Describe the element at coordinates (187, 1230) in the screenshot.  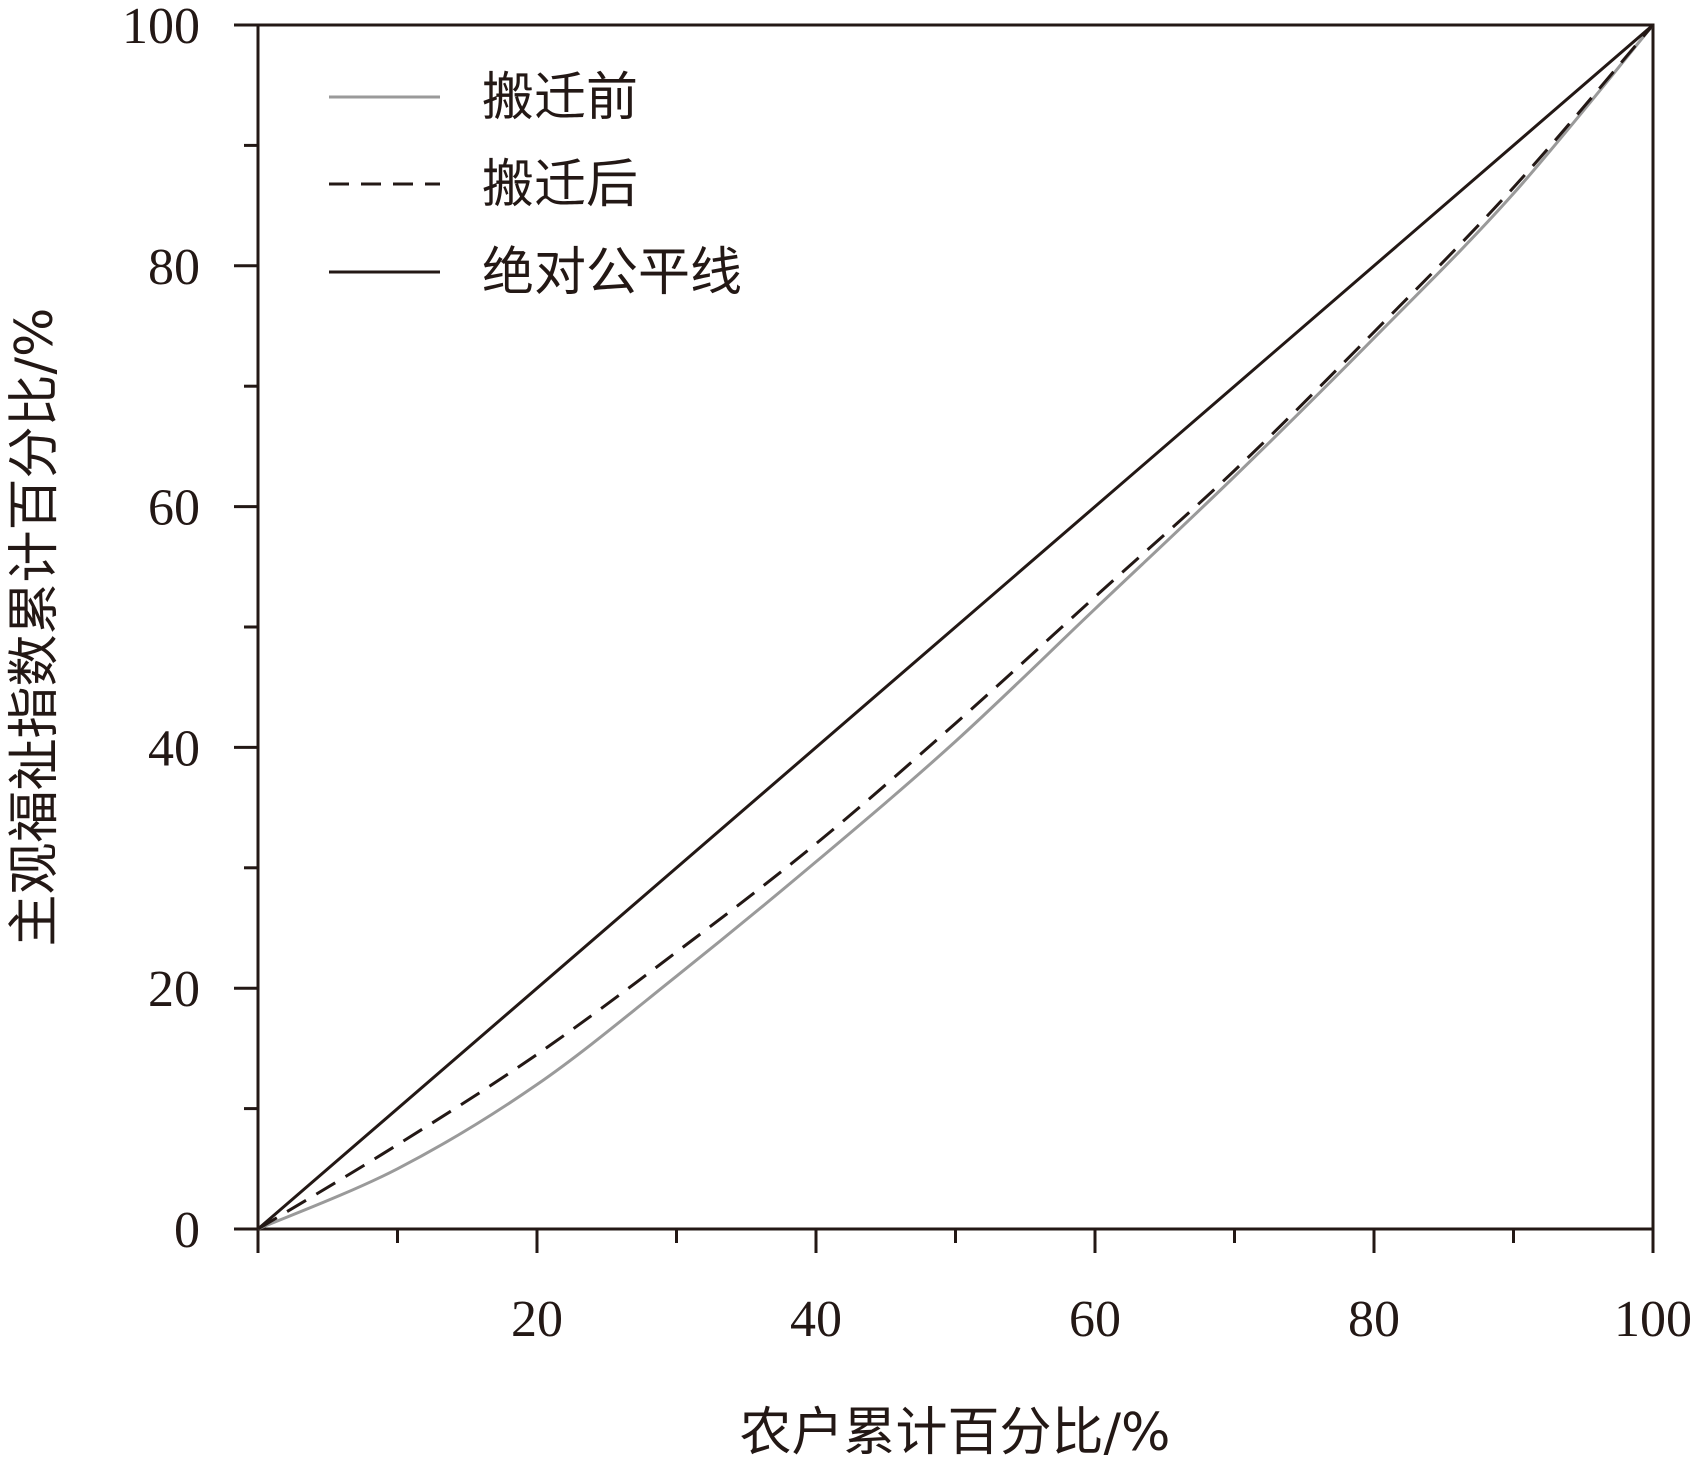
I see `y-tick-label: 0` at that location.